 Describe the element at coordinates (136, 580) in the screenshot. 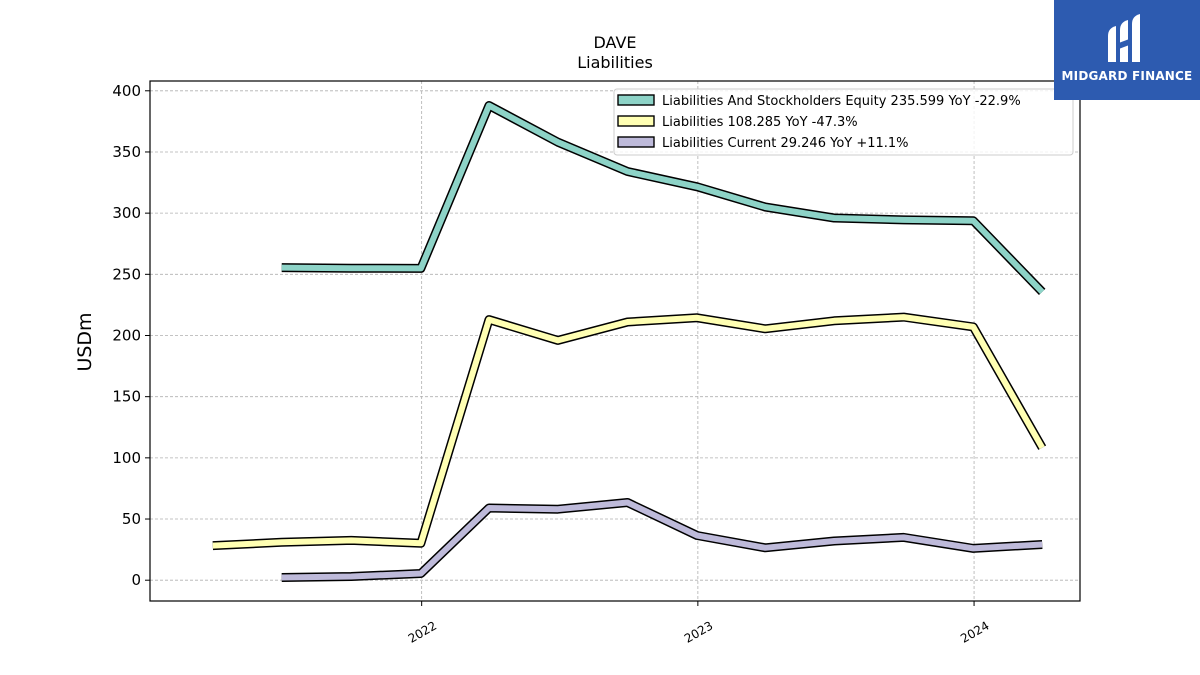

I see `y-tick-label: 0` at that location.